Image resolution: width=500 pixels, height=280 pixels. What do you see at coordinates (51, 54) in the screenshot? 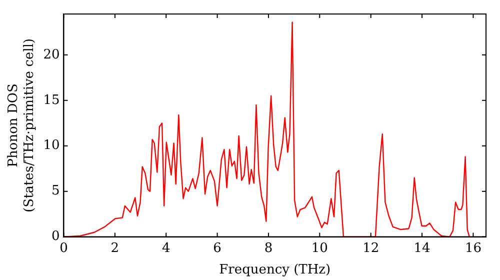
I see `y-tick-label: 20` at bounding box center [51, 54].